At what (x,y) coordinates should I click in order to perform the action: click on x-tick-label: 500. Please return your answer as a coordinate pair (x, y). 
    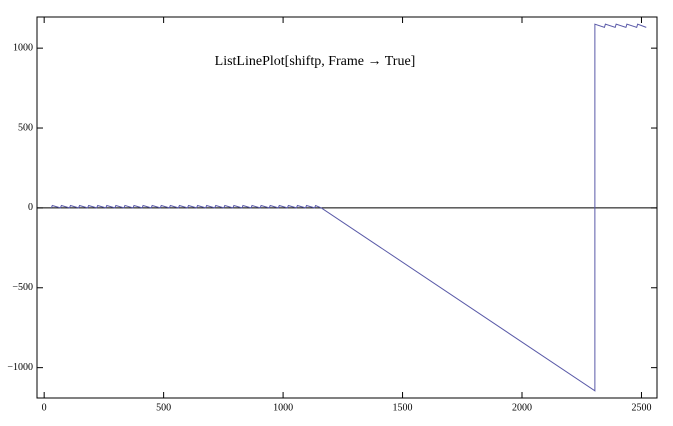
    Looking at the image, I should click on (163, 407).